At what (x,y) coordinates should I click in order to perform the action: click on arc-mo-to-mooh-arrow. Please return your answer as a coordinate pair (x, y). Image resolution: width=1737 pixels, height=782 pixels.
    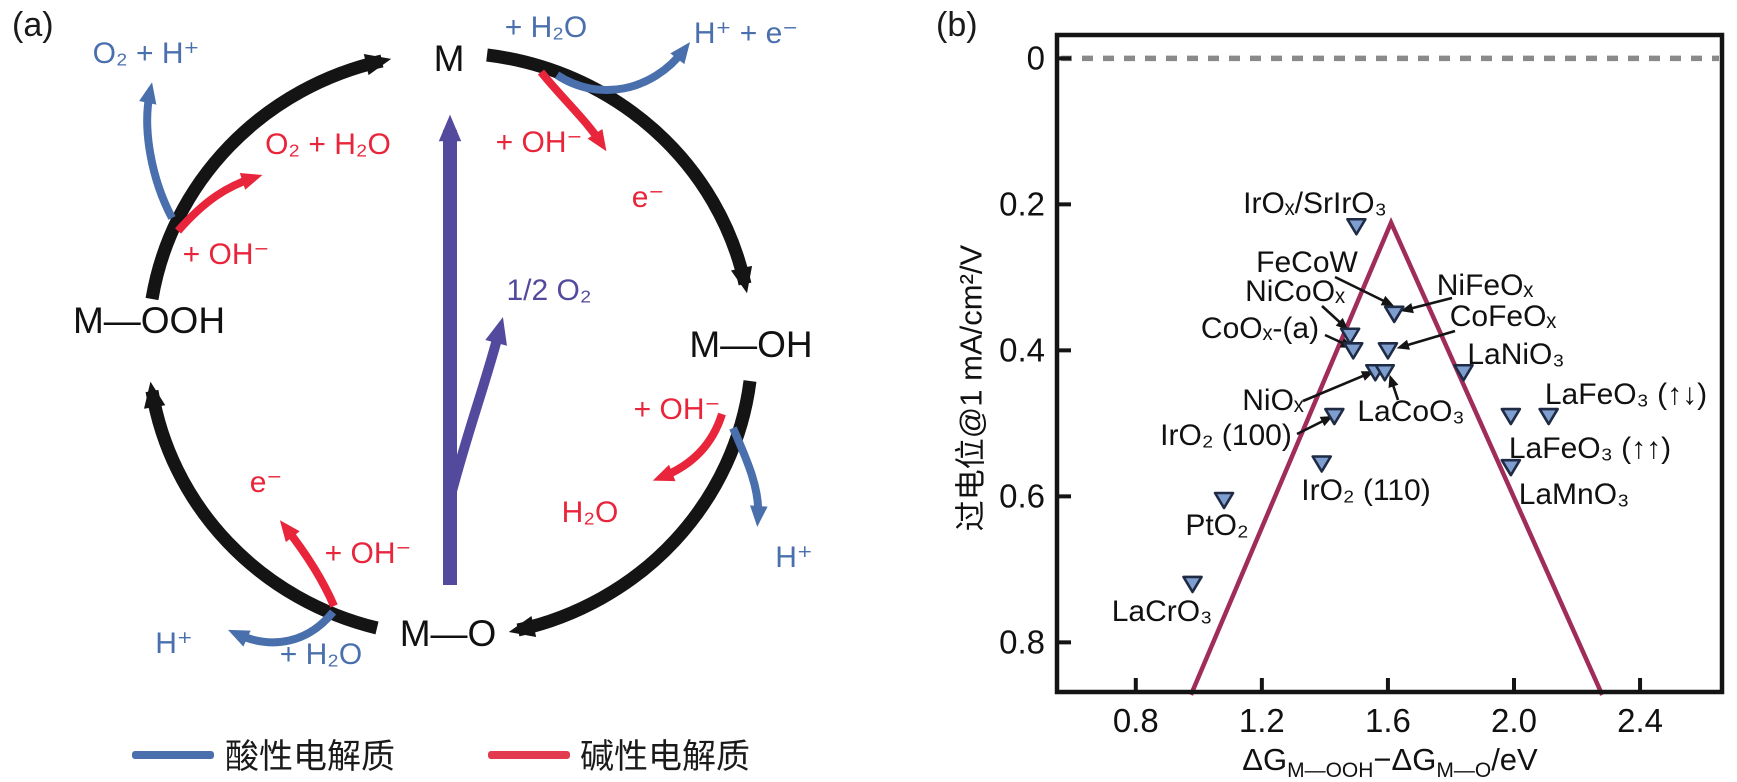
    Looking at the image, I should click on (261, 508).